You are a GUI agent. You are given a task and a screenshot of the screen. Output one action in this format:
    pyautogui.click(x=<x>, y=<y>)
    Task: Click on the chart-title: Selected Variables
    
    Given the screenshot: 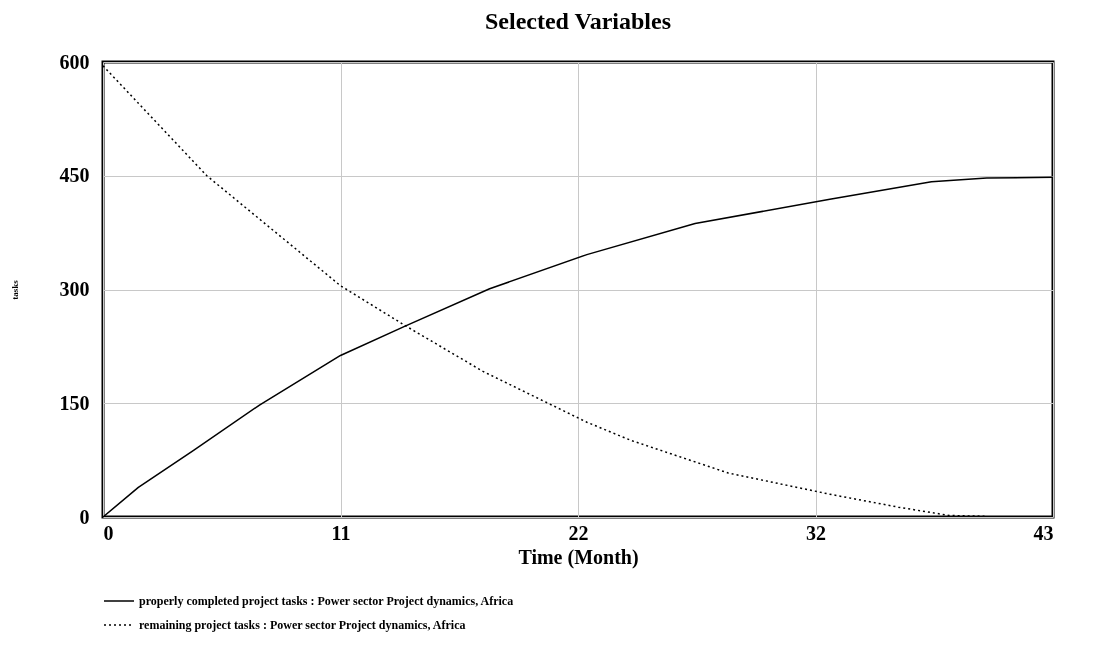 What is the action you would take?
    pyautogui.click(x=578, y=21)
    